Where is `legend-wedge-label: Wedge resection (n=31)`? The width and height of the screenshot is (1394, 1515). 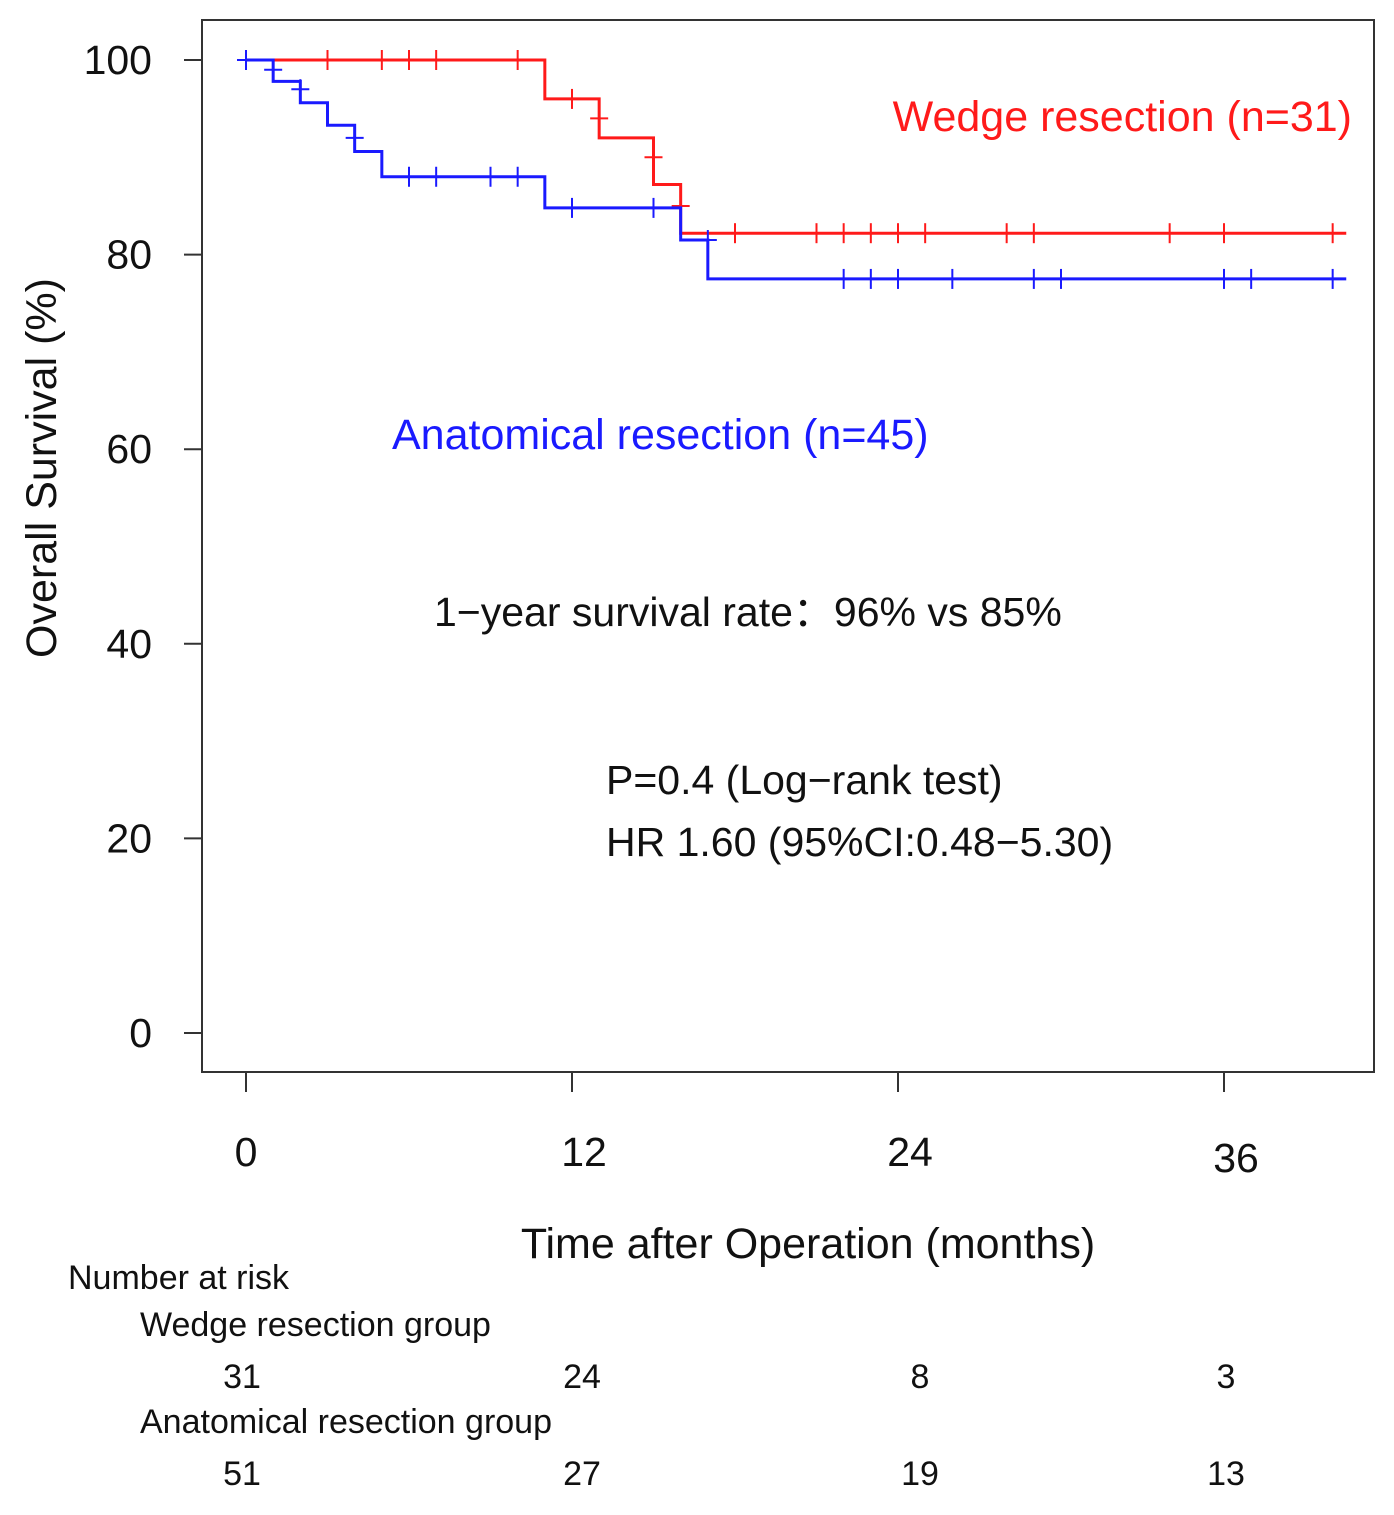
legend-wedge-label: Wedge resection (n=31) is located at coordinates (1122, 117).